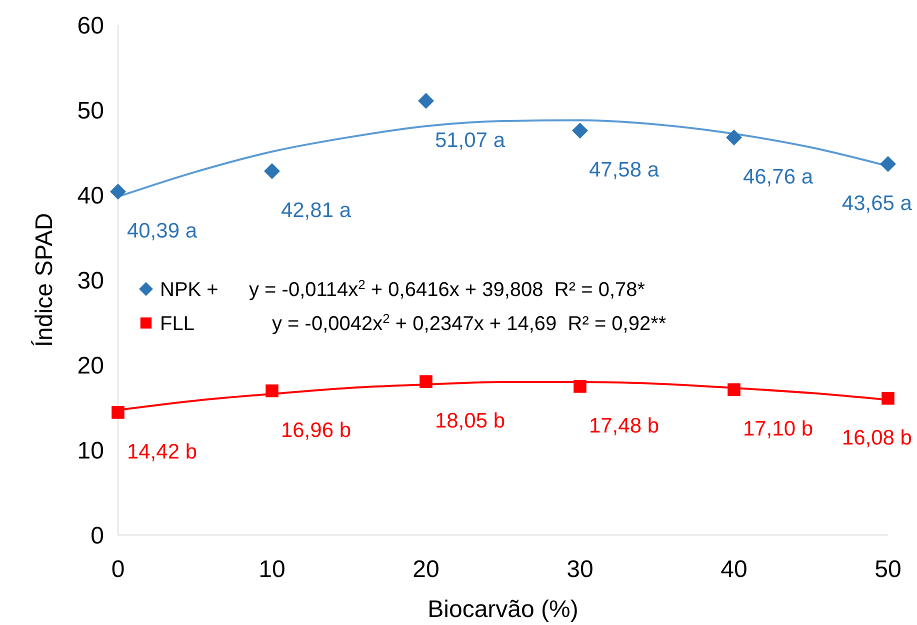 The height and width of the screenshot is (625, 917). I want to click on y-tick-label: 20, so click(90, 366).